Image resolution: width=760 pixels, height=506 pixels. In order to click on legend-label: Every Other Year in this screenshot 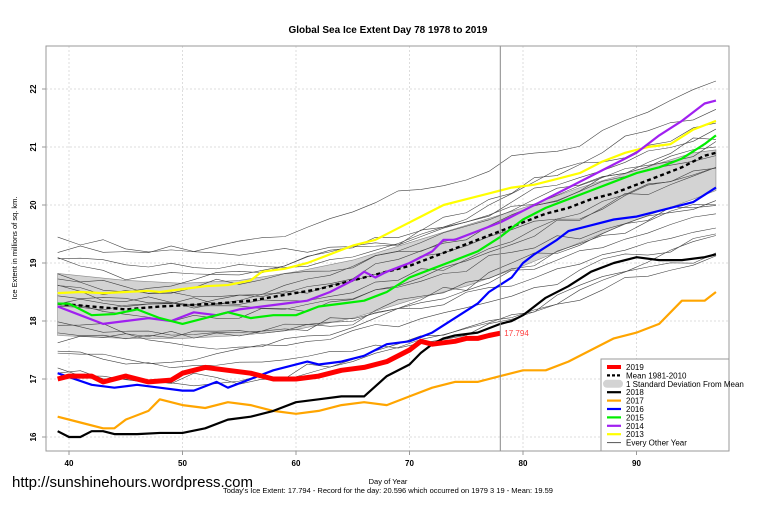, I will do `click(656, 443)`.